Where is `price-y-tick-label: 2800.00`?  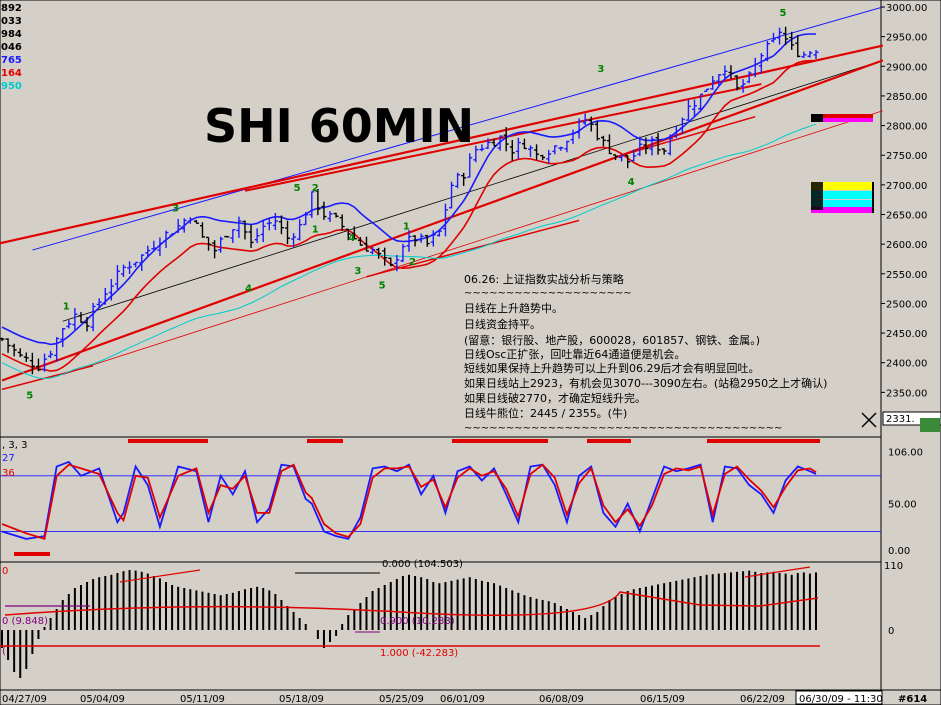
price-y-tick-label: 2800.00 is located at coordinates (906, 127).